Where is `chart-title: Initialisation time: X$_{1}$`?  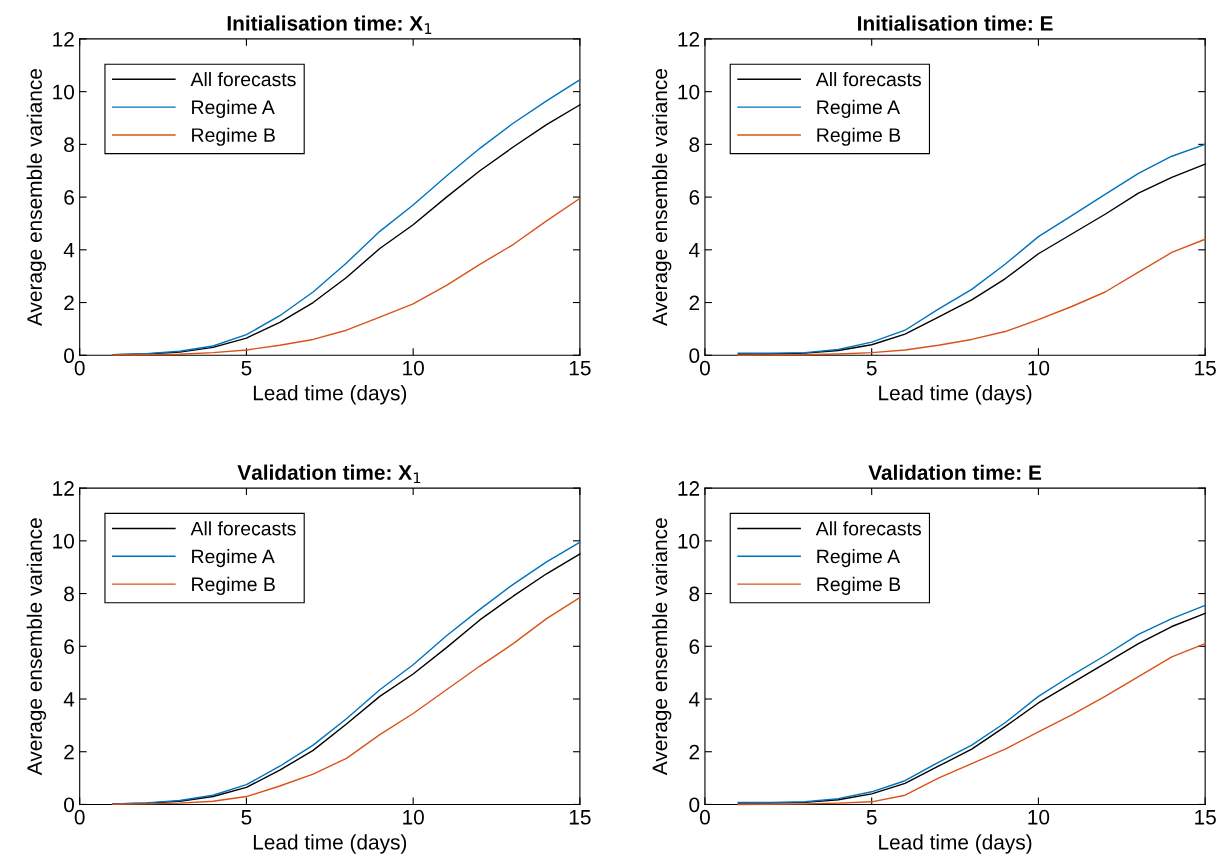 chart-title: Initialisation time: X$_{1}$ is located at coordinates (329, 24).